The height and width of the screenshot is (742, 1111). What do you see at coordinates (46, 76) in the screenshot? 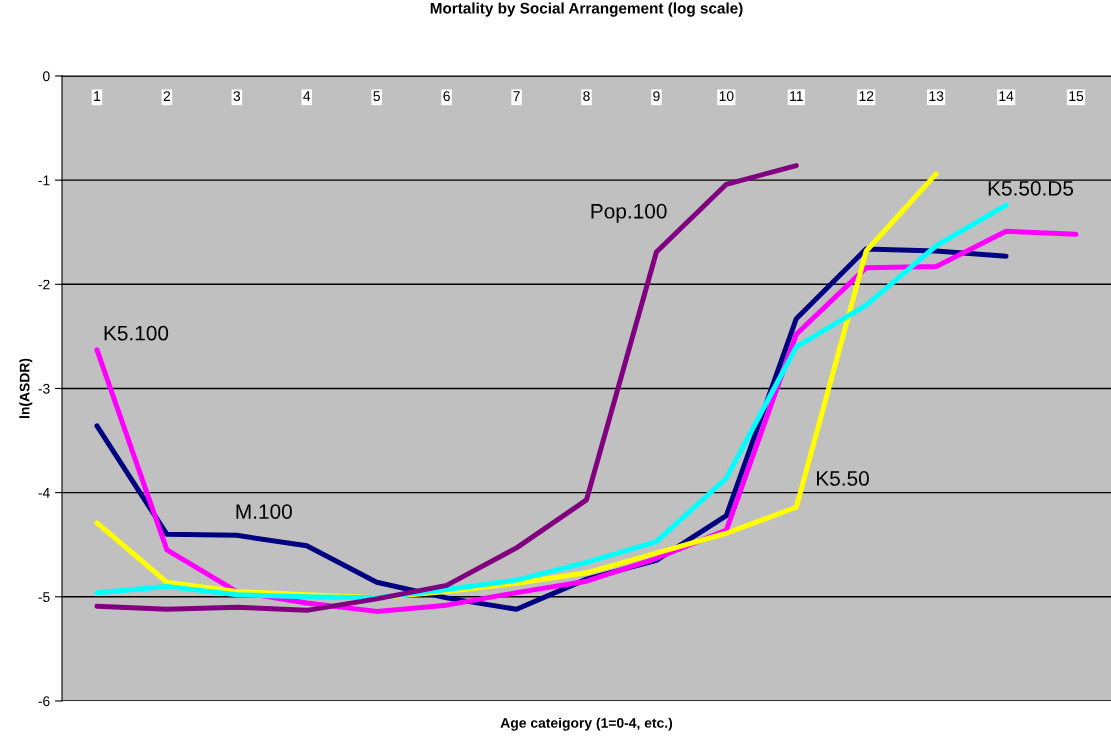
I see `y-tick-label: 0` at bounding box center [46, 76].